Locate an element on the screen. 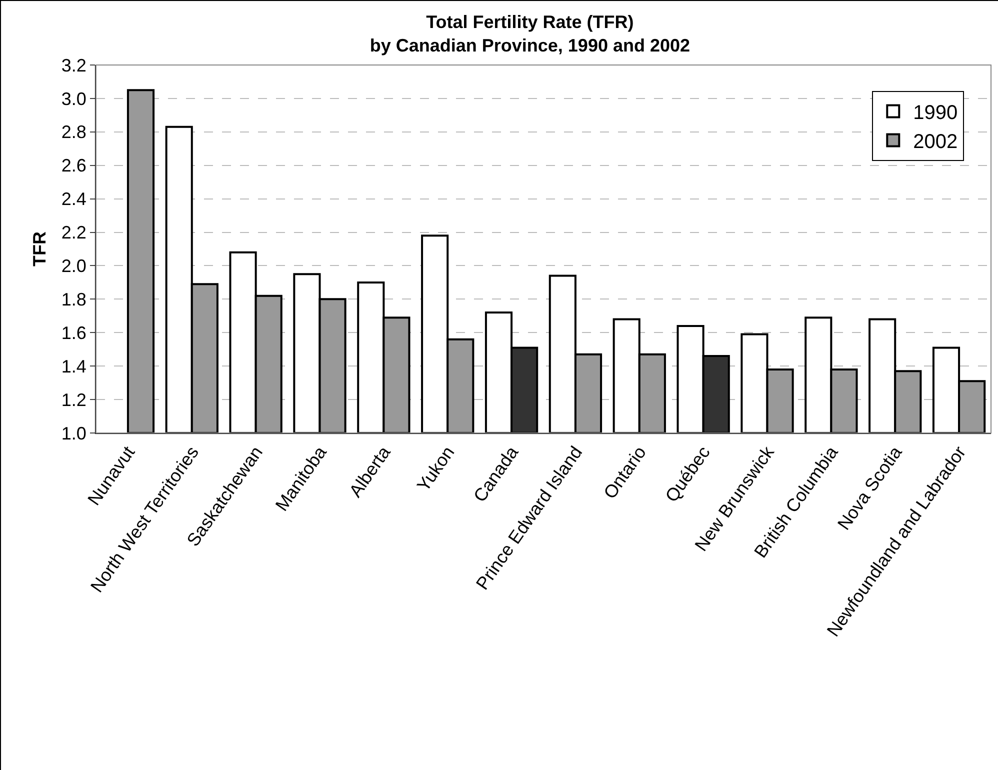 The width and height of the screenshot is (998, 770). y-tick-label: 1.2 is located at coordinates (73, 400).